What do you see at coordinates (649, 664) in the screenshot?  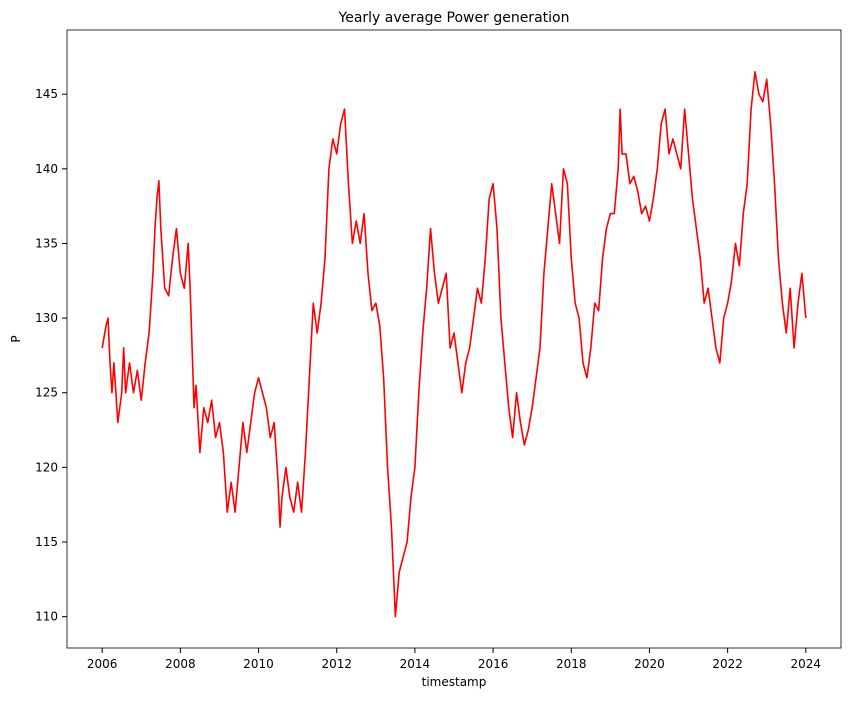 I see `x-tick-label: 2020` at bounding box center [649, 664].